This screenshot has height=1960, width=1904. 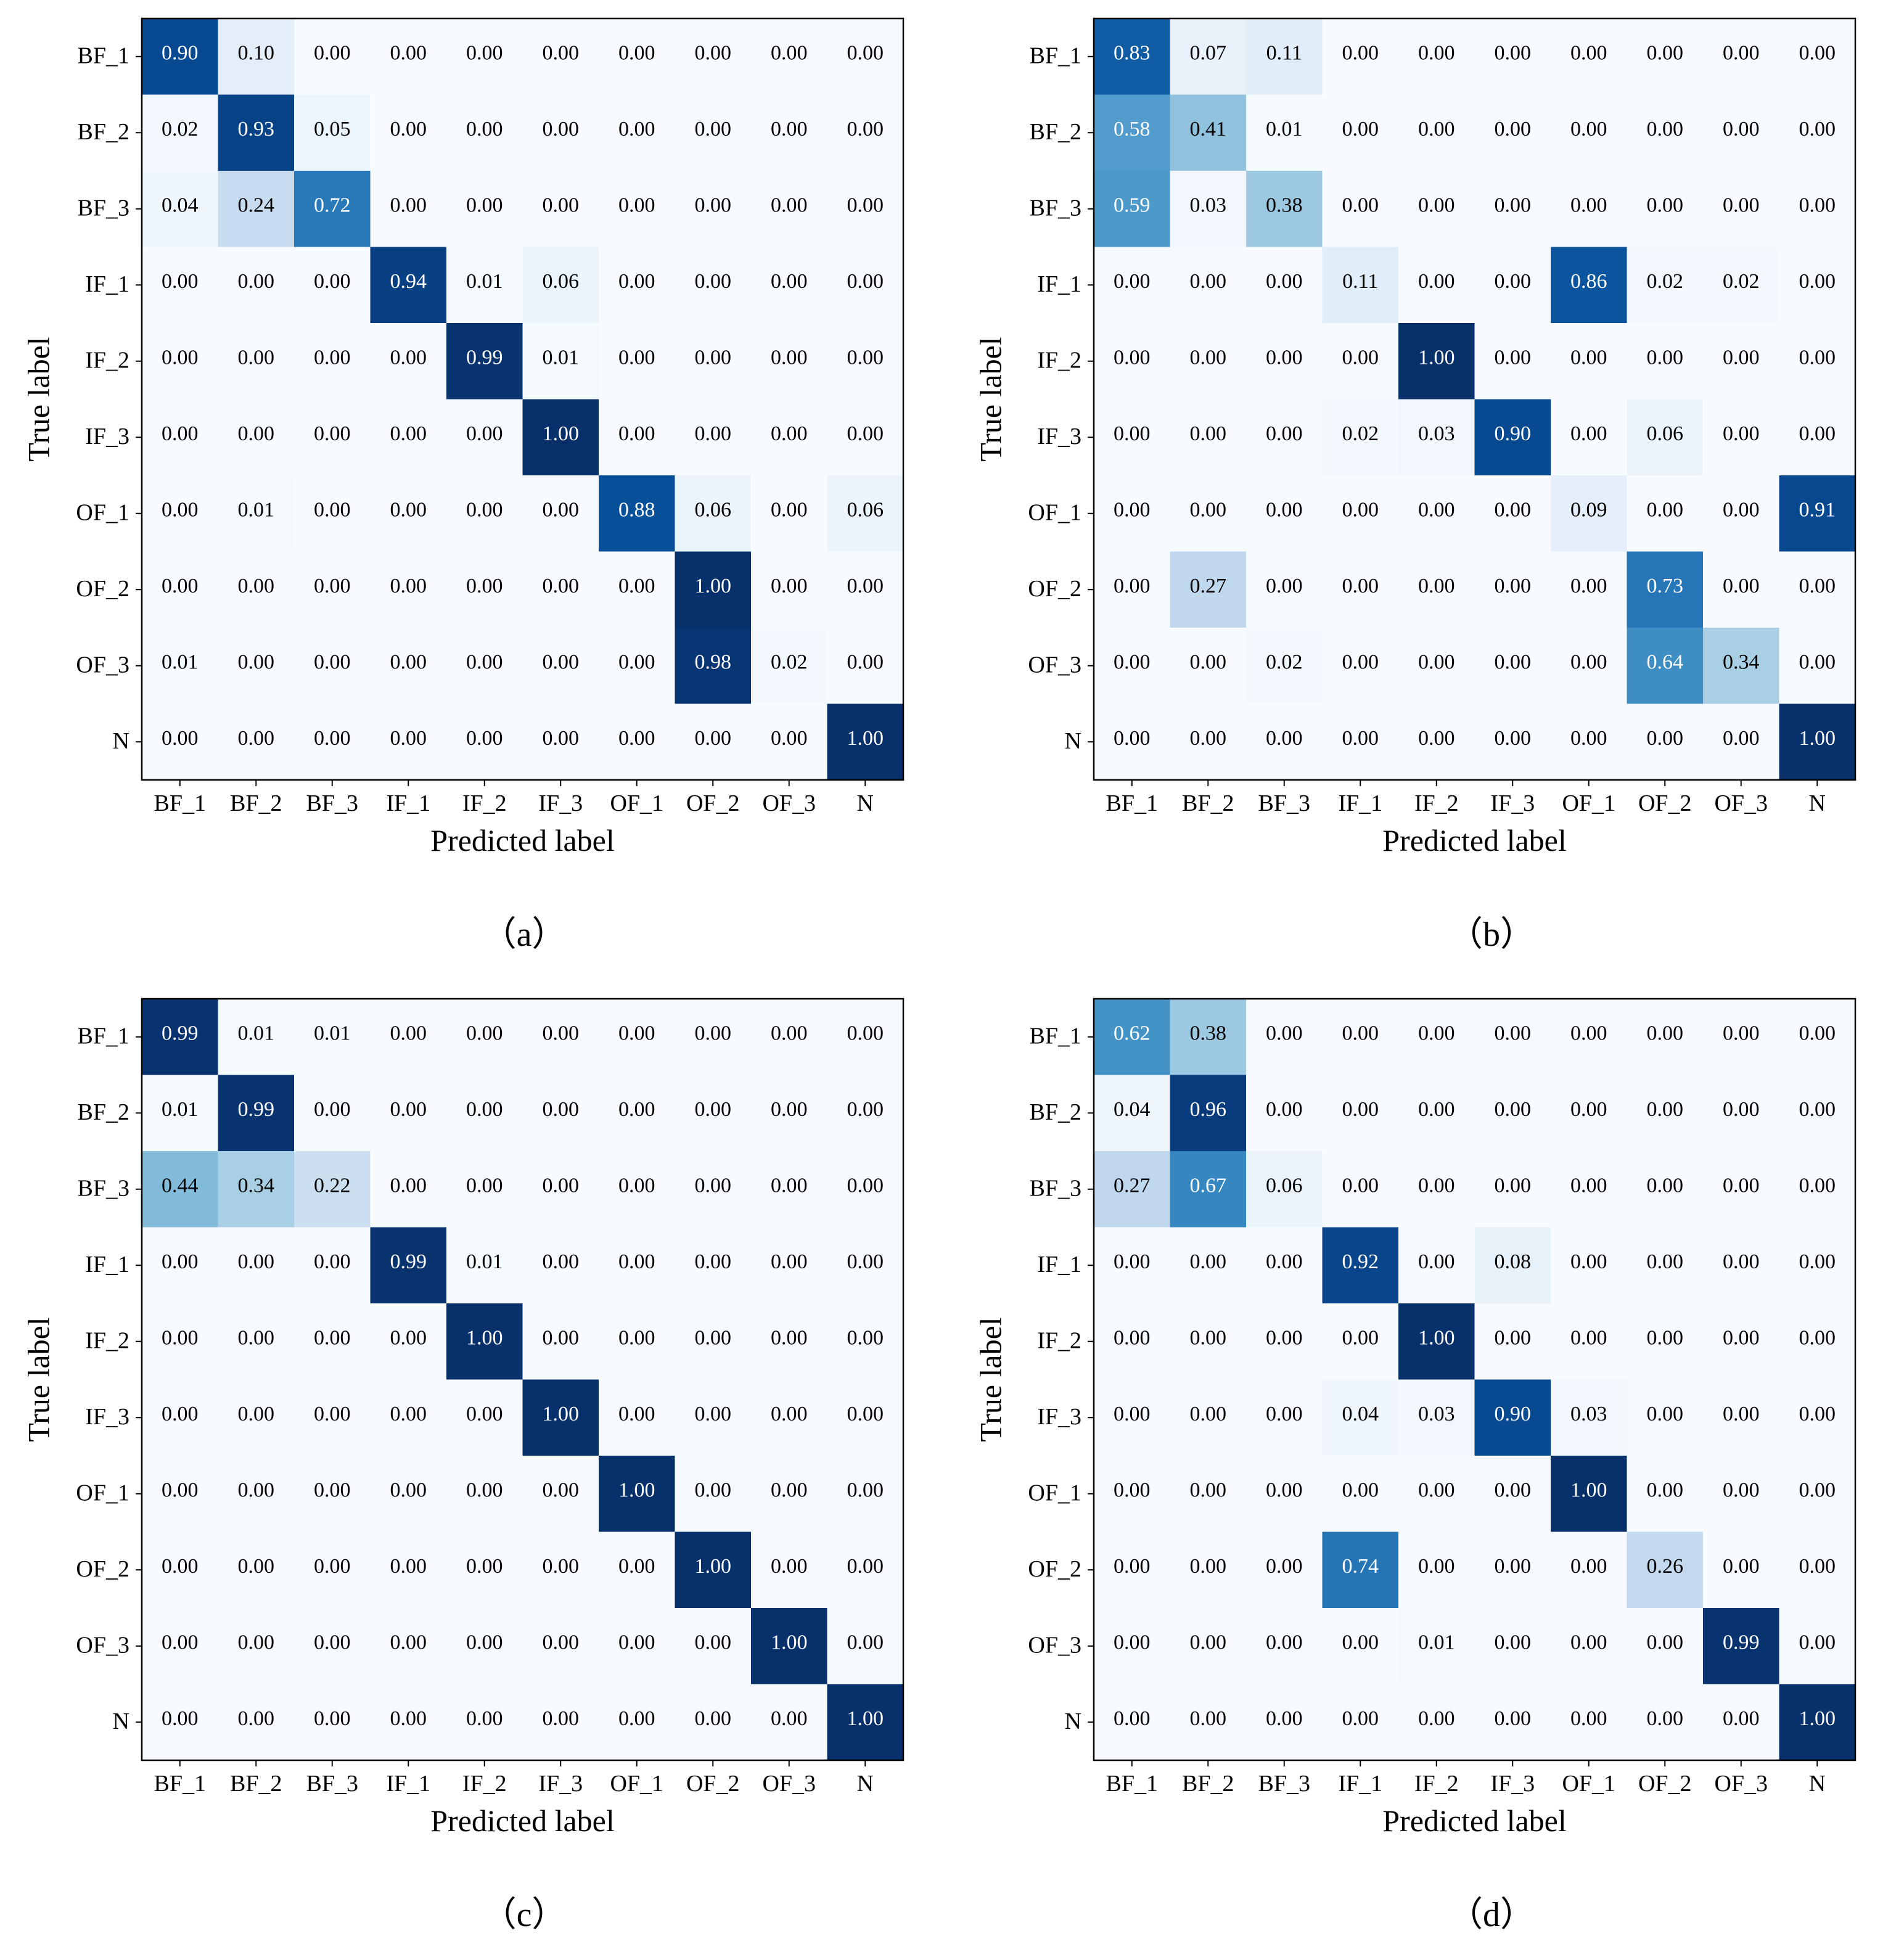 What do you see at coordinates (1513, 1414) in the screenshot?
I see `cell-value-label: 0.90` at bounding box center [1513, 1414].